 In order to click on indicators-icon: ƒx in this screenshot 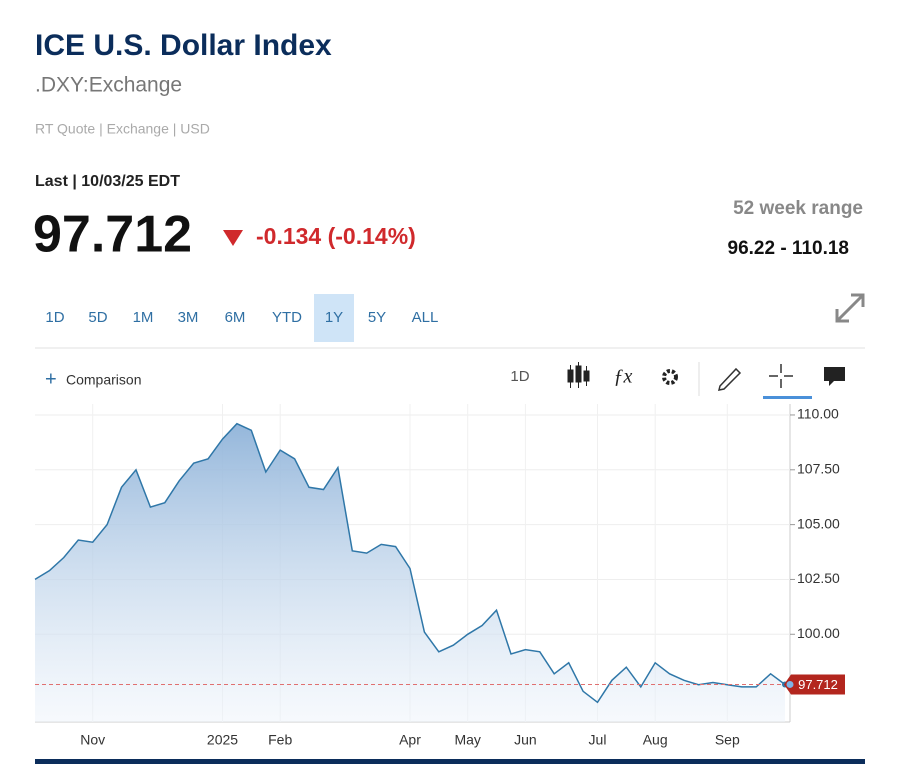, I will do `click(623, 377)`.